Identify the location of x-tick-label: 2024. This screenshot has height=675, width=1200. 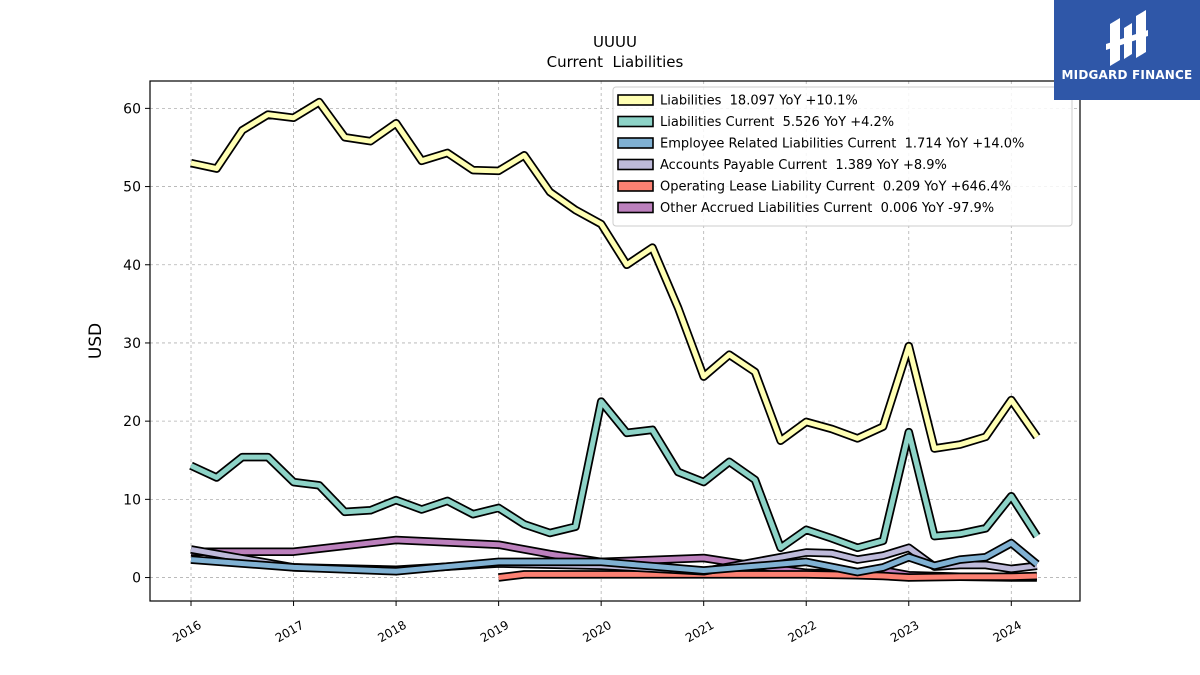
(1007, 631).